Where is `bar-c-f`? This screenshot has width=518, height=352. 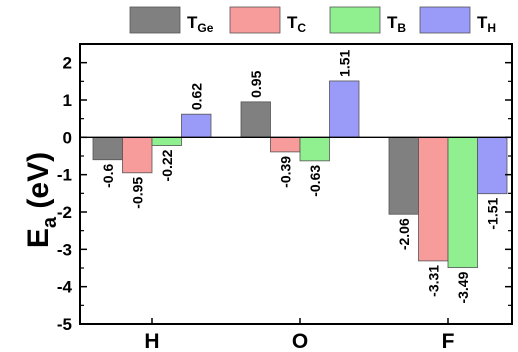 bar-c-f is located at coordinates (433, 199).